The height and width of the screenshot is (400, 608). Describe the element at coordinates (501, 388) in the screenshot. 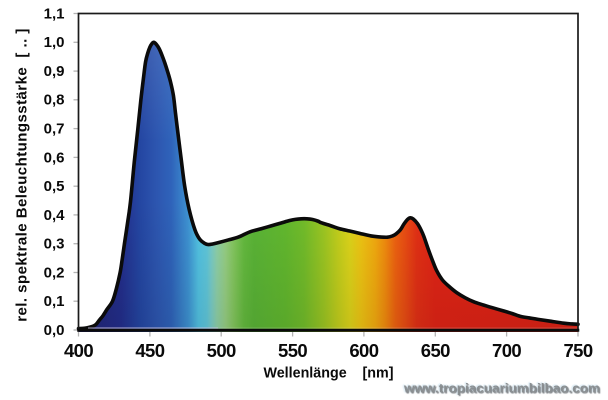

I see `svg-text: www.tropiacuariumbilbao.com` at that location.